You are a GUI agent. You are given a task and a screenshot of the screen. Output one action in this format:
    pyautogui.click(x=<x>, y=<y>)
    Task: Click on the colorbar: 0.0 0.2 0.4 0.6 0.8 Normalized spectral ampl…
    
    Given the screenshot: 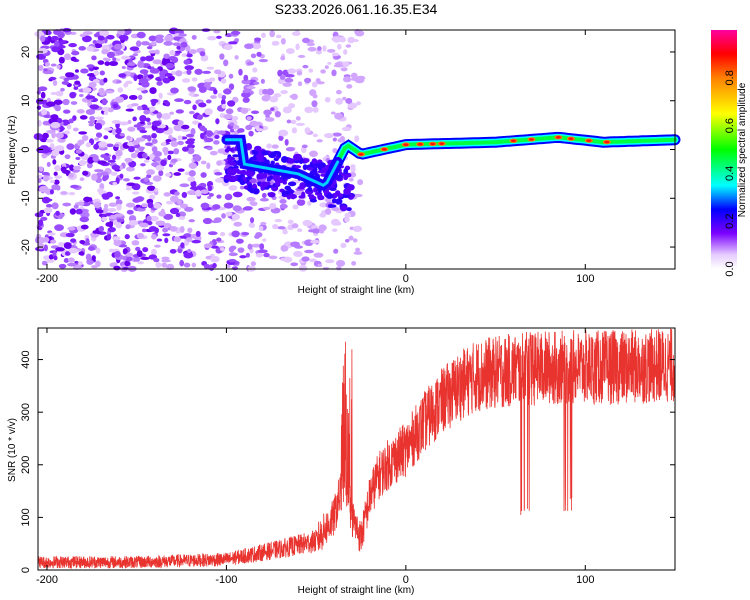 What is the action you would take?
    pyautogui.click(x=729, y=153)
    